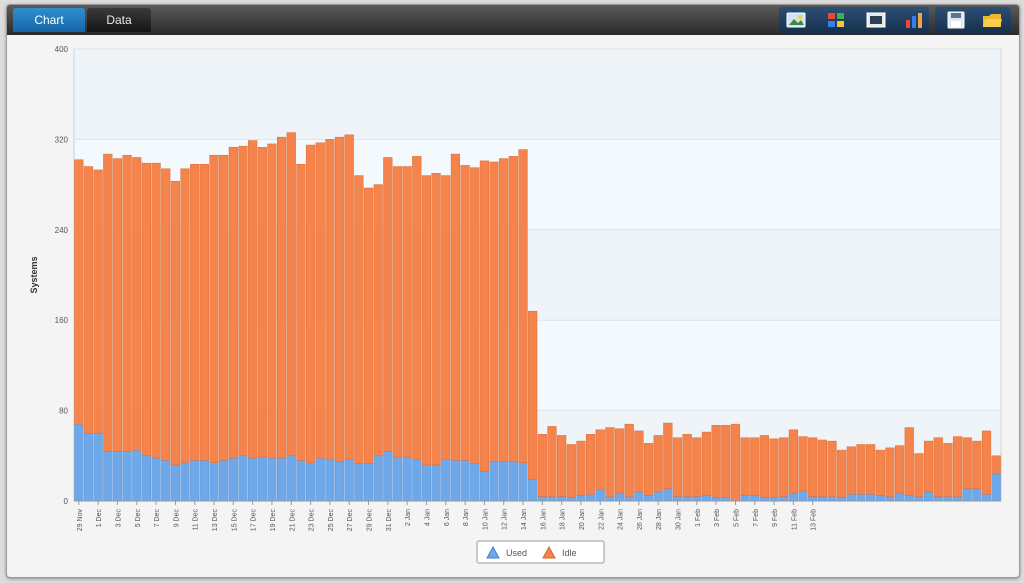 This screenshot has width=1024, height=583. I want to click on y-tick-label: 400, so click(62, 49).